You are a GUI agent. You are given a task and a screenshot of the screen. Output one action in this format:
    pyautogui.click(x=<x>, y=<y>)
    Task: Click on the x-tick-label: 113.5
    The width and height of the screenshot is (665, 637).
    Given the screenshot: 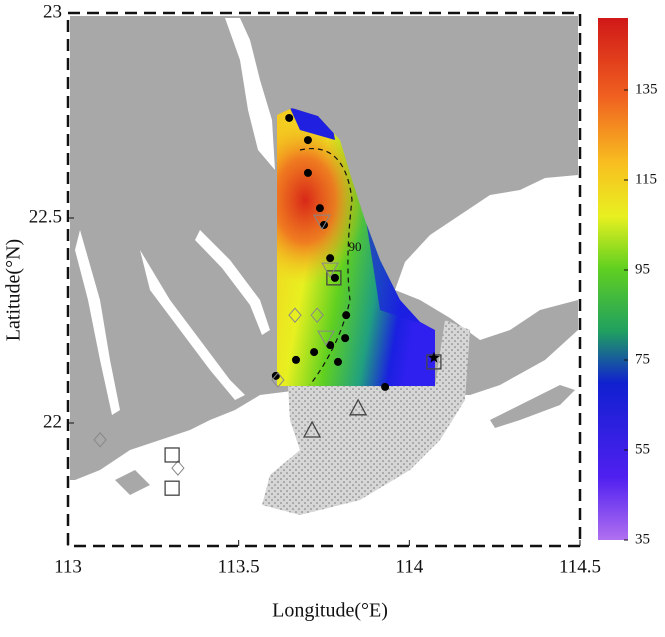 What is the action you would take?
    pyautogui.click(x=239, y=566)
    